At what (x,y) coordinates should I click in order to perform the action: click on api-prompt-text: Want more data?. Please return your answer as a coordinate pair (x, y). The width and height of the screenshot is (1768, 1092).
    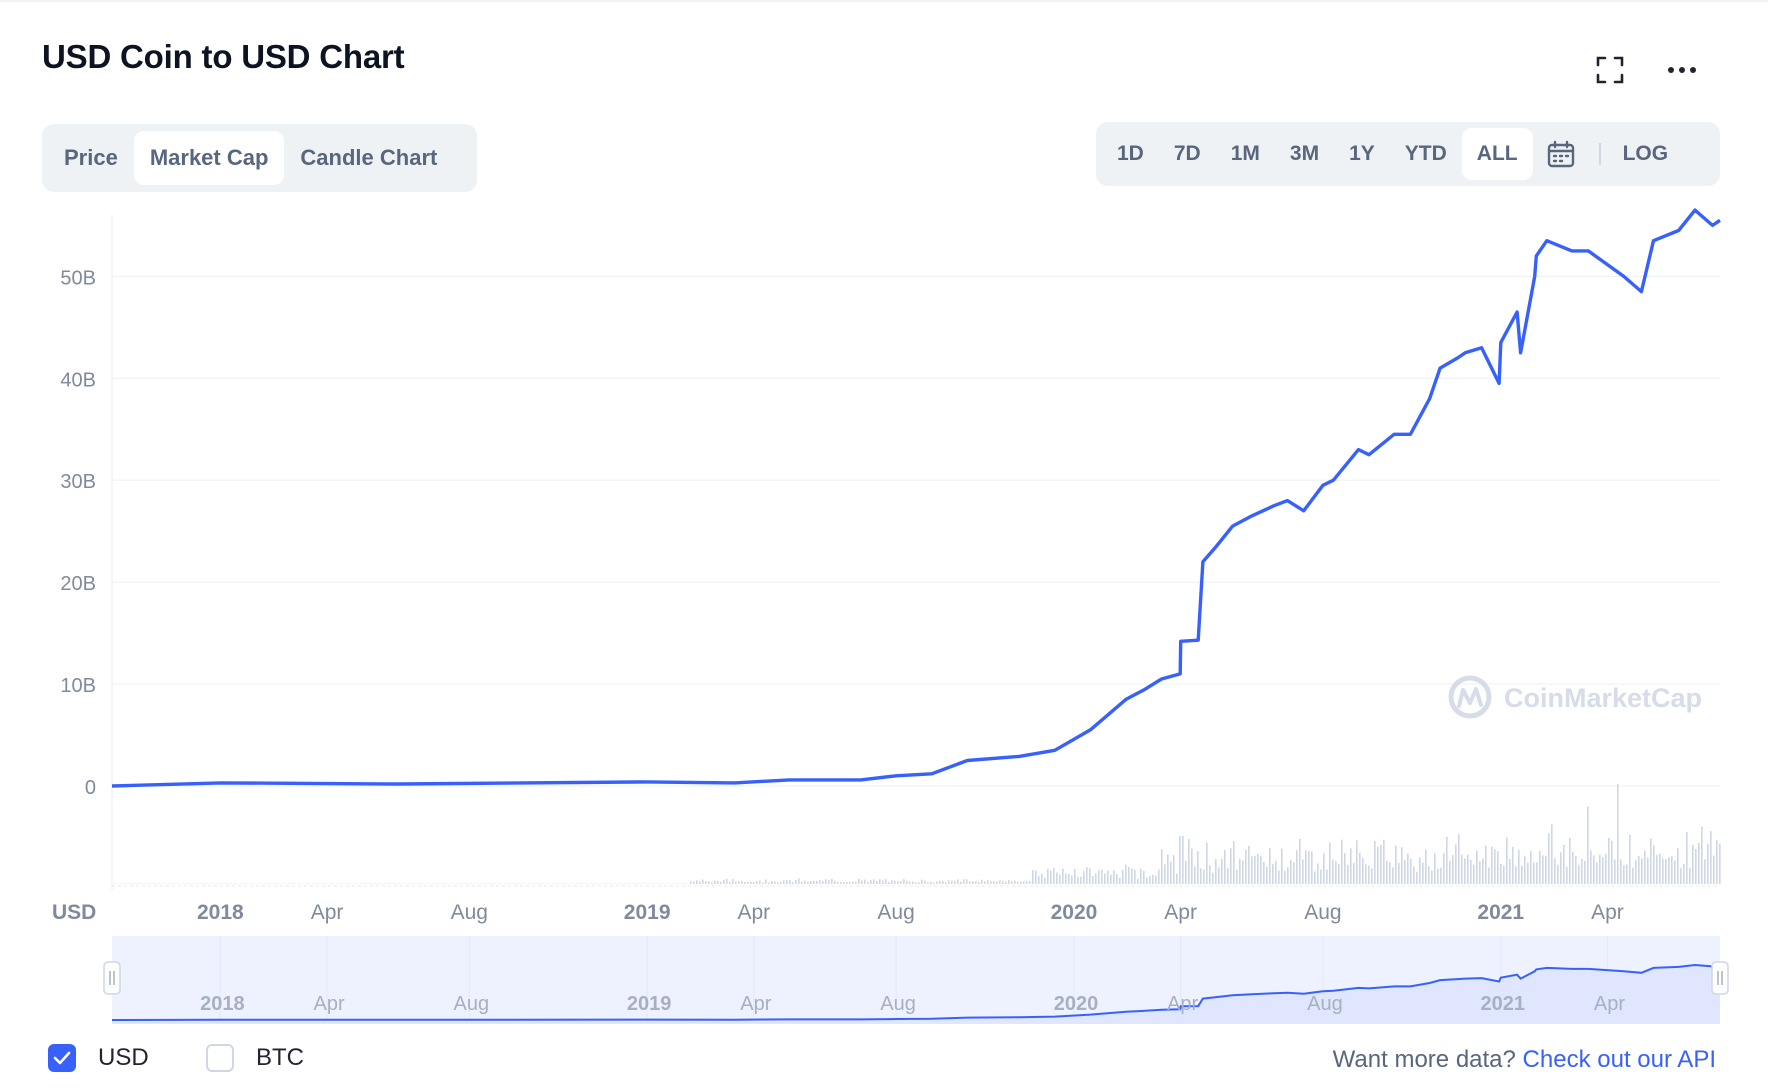
    Looking at the image, I should click on (1424, 1059).